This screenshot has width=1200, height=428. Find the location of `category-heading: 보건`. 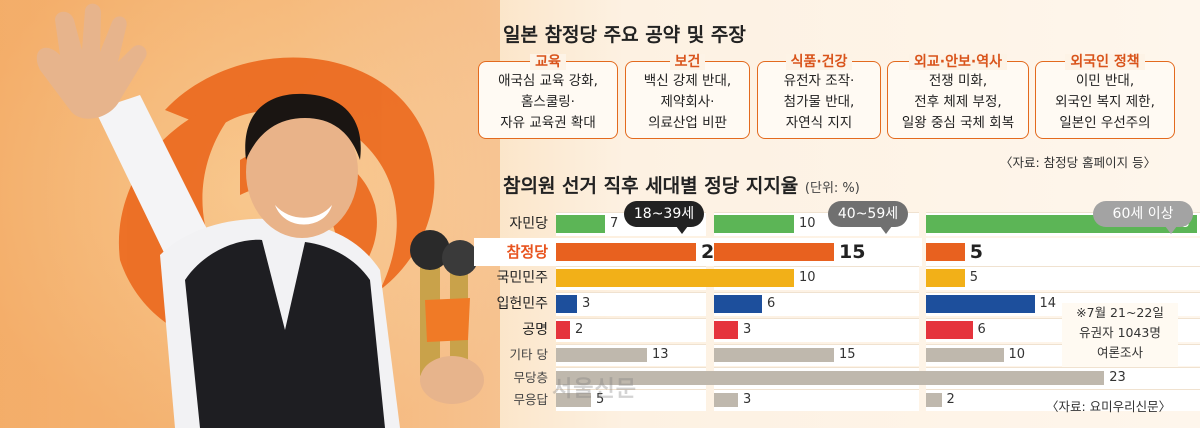

category-heading: 보건 is located at coordinates (687, 61).